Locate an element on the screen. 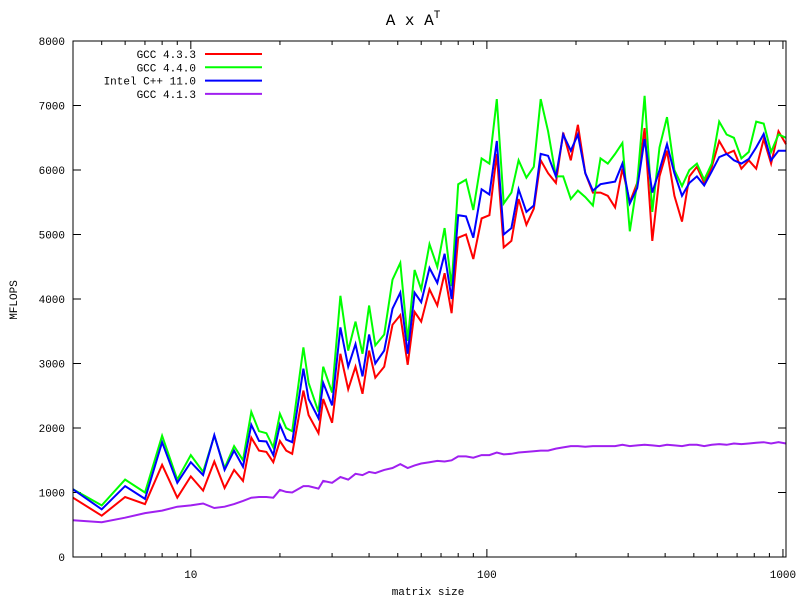  x-tick-label: 10 is located at coordinates (190, 576).